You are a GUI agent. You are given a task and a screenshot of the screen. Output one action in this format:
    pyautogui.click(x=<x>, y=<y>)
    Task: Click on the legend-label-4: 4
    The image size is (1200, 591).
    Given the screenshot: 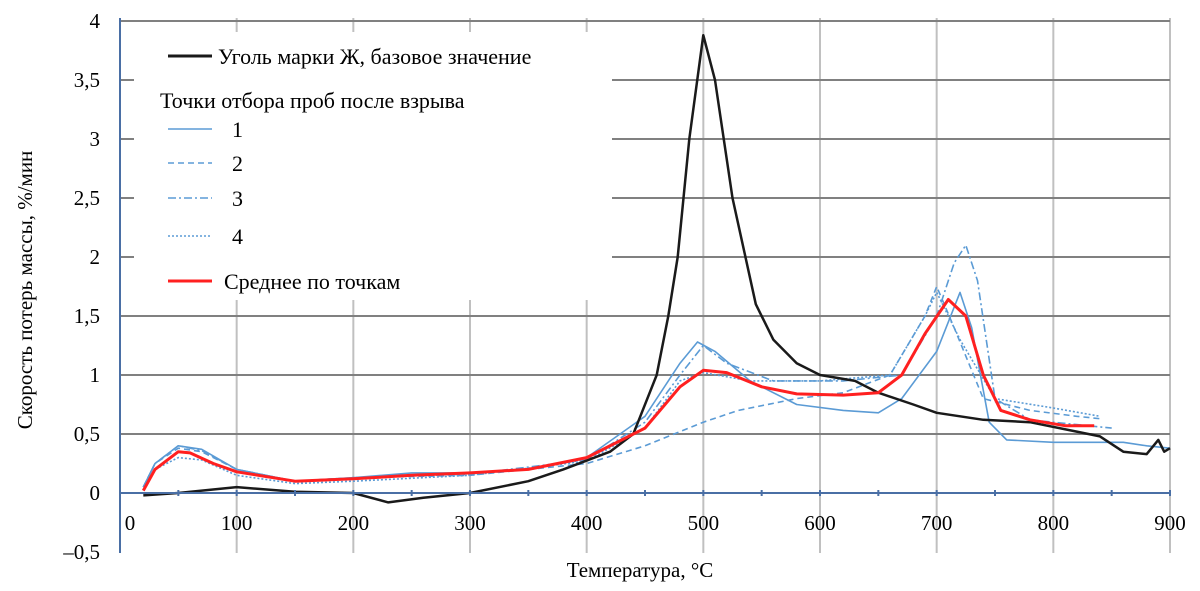 What is the action you would take?
    pyautogui.click(x=237, y=236)
    